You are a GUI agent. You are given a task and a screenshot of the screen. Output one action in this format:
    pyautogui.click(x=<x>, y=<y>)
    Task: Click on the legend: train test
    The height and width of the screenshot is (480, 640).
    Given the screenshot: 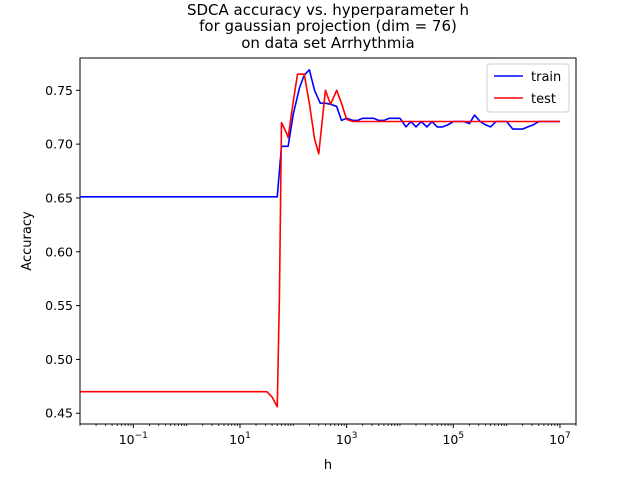 What is the action you would take?
    pyautogui.click(x=528, y=88)
    